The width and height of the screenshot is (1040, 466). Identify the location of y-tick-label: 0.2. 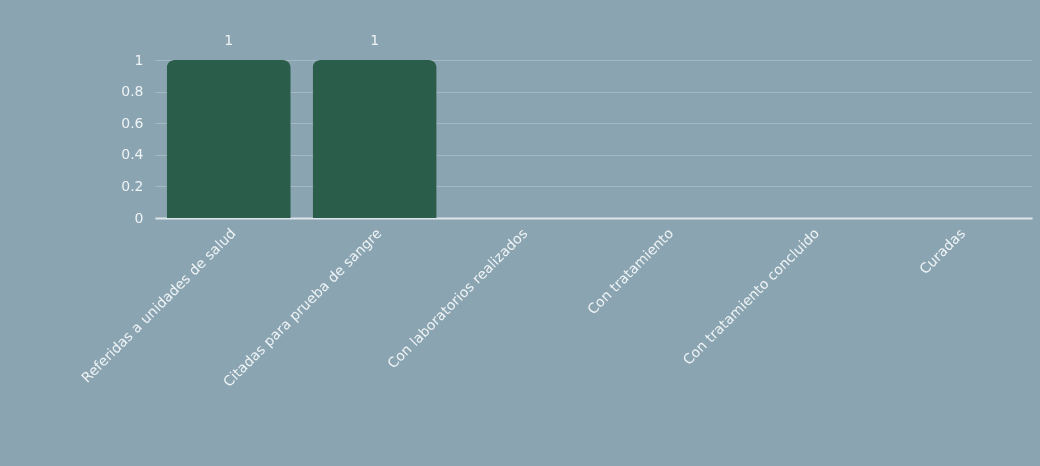
(132, 185).